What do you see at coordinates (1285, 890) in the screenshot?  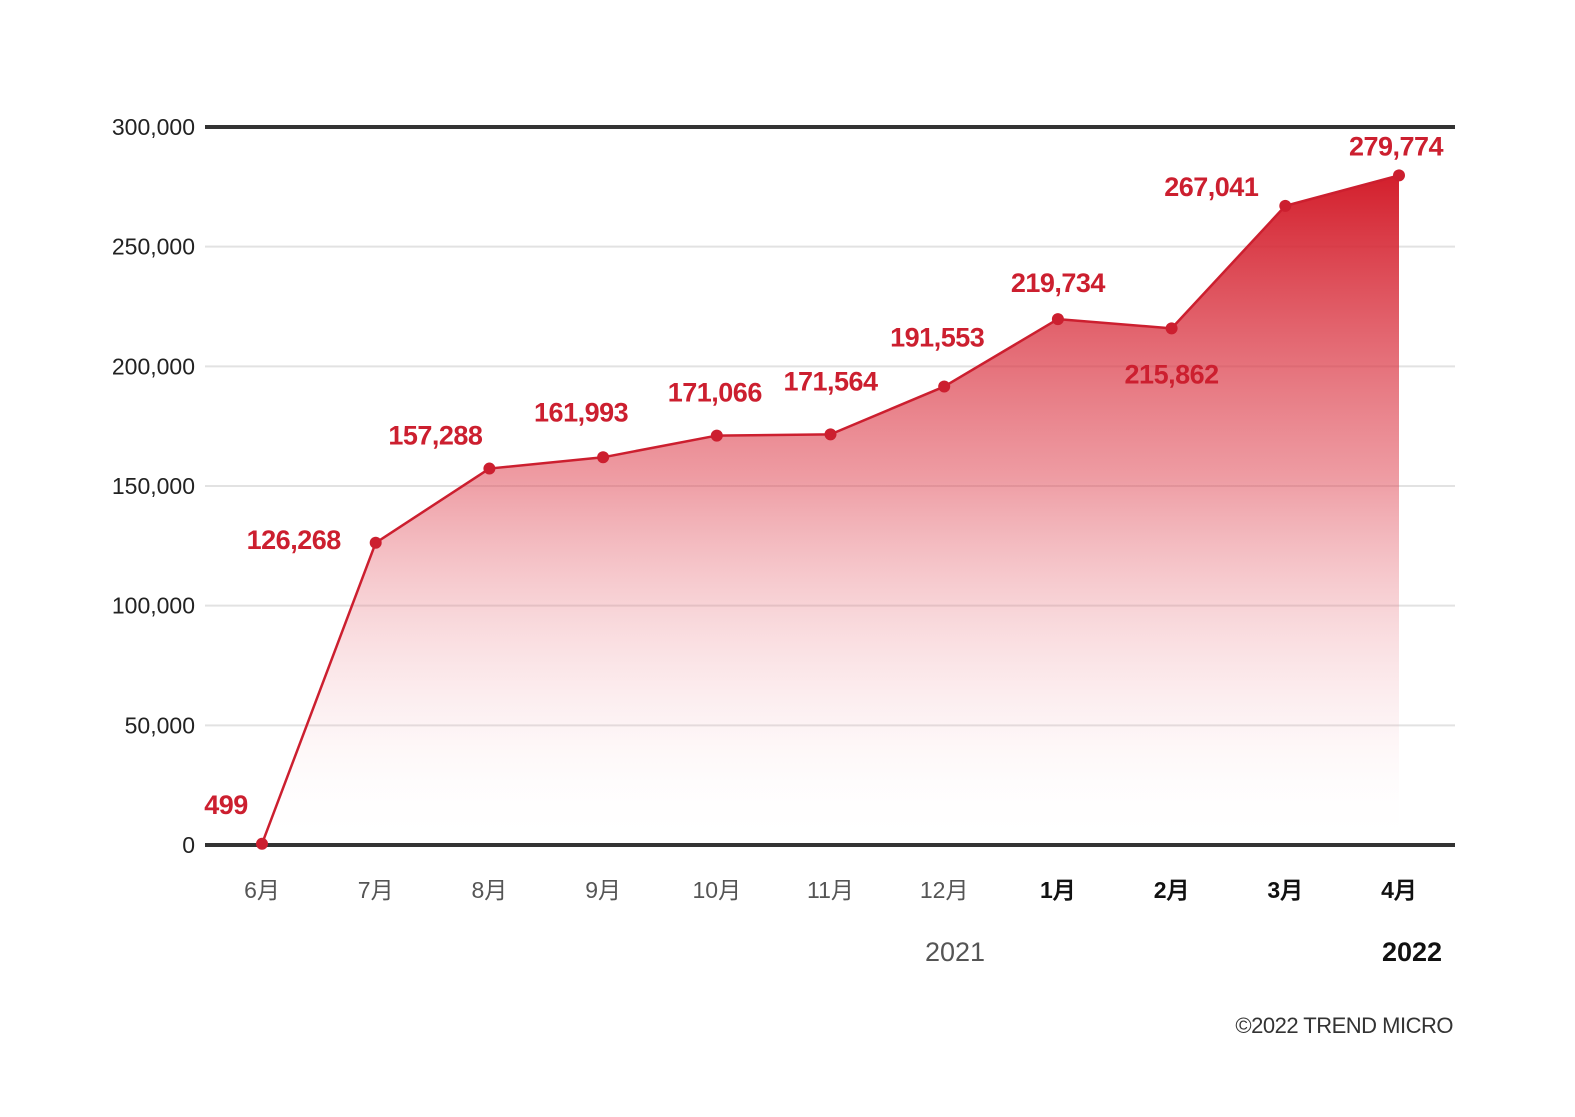 I see `x-tick-label: 3月` at bounding box center [1285, 890].